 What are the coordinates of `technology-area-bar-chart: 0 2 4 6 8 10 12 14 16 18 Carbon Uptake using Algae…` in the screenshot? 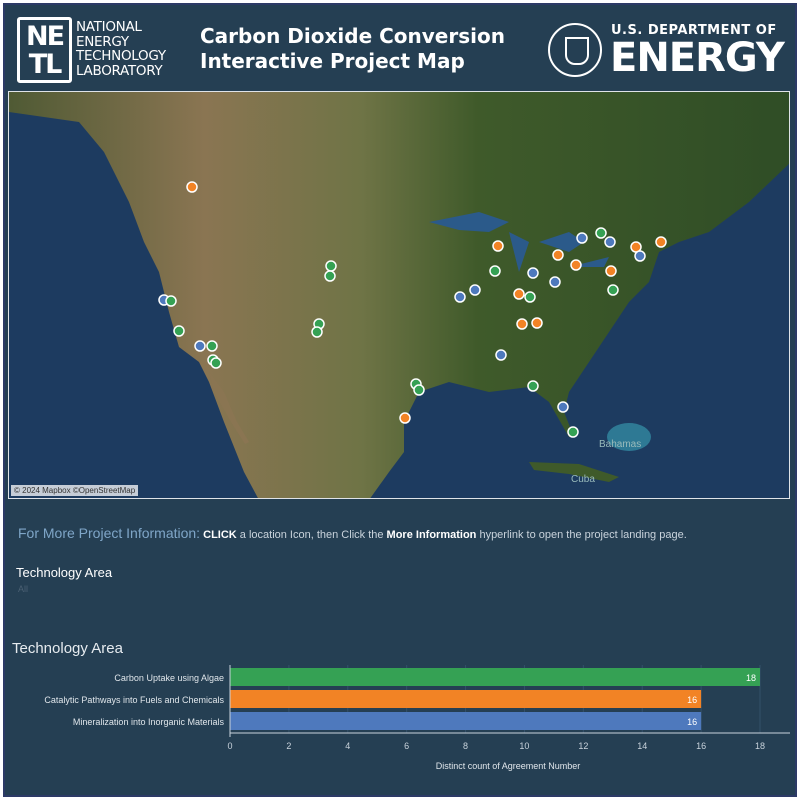 It's located at (417, 718).